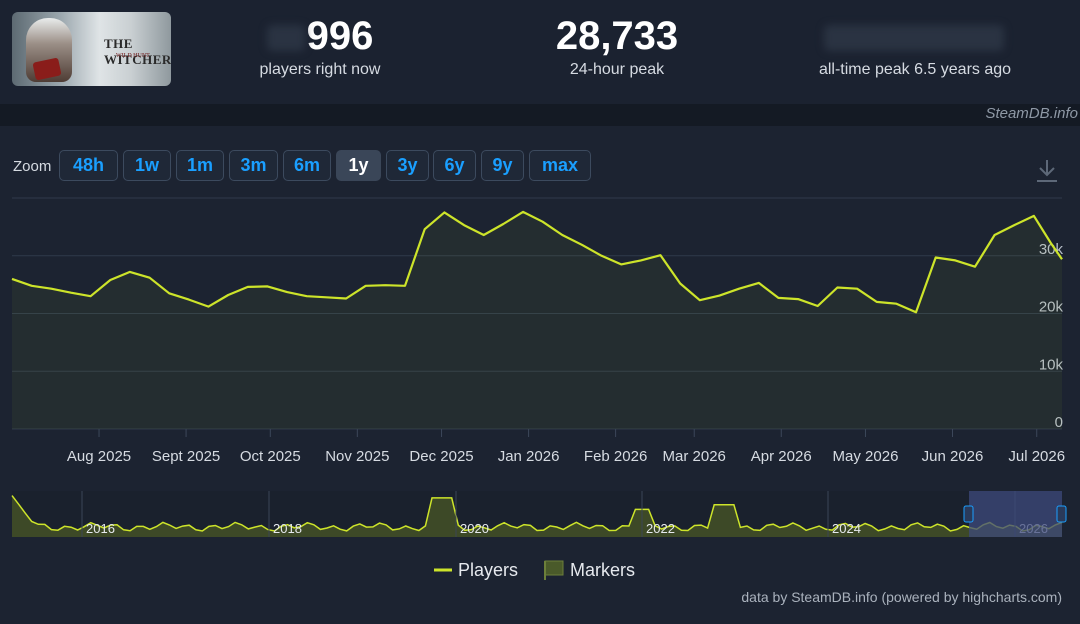  Describe the element at coordinates (320, 69) in the screenshot. I see `players-now-label: players right now` at that location.